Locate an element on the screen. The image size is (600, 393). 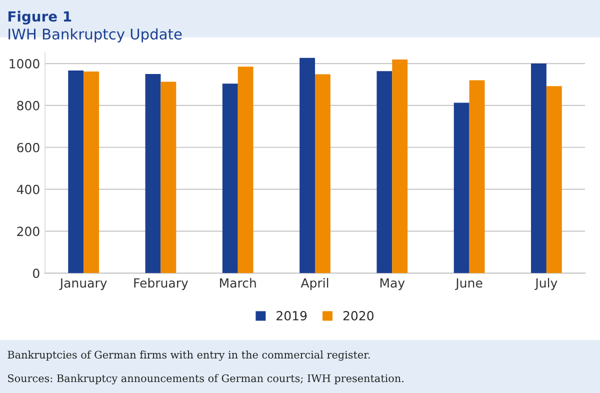
chart-title: Figure 1 is located at coordinates (40, 17).